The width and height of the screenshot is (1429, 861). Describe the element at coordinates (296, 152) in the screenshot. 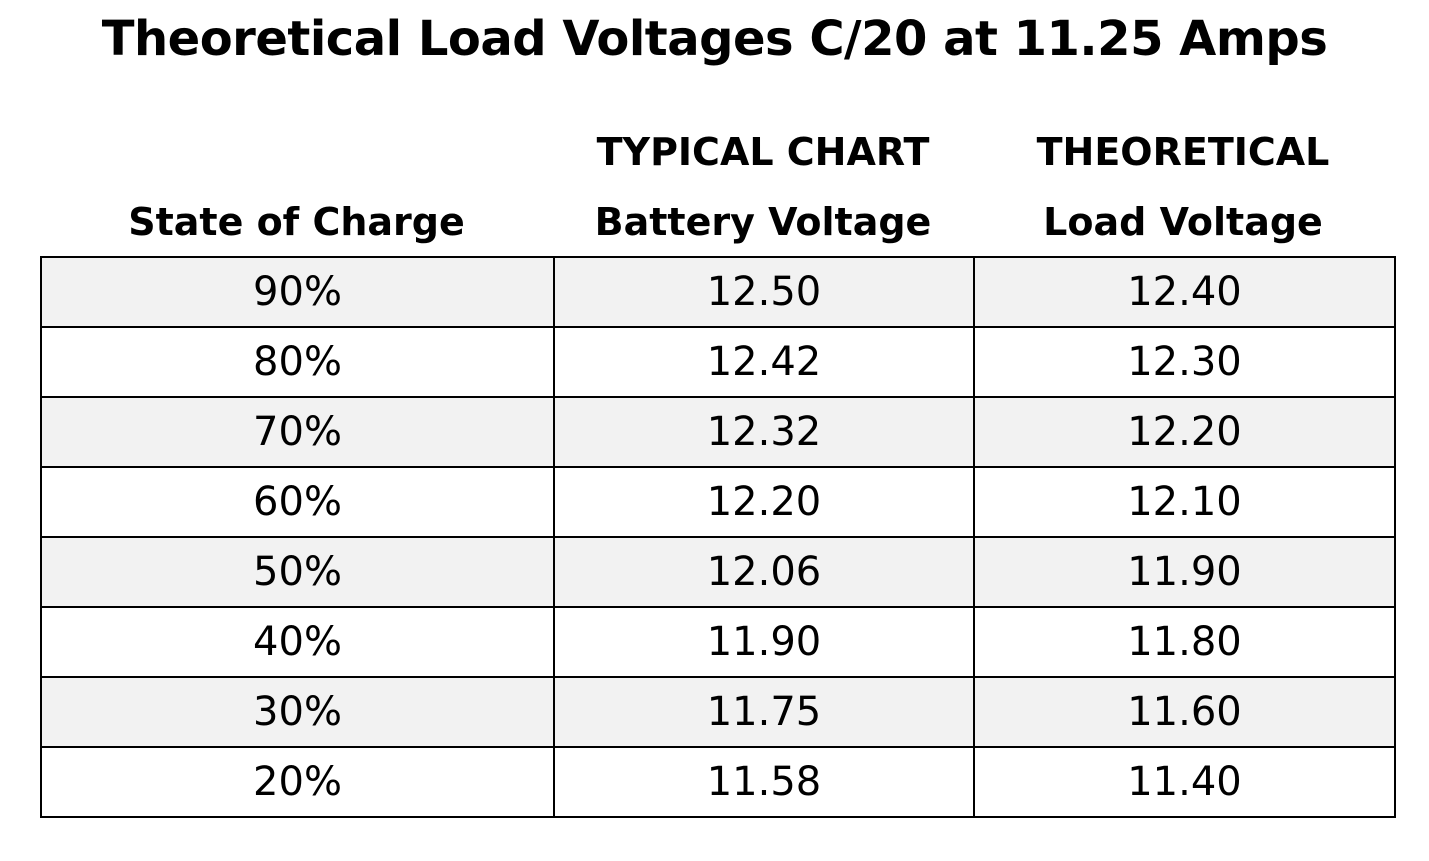

I see `column-header-state-of-charge-top` at that location.